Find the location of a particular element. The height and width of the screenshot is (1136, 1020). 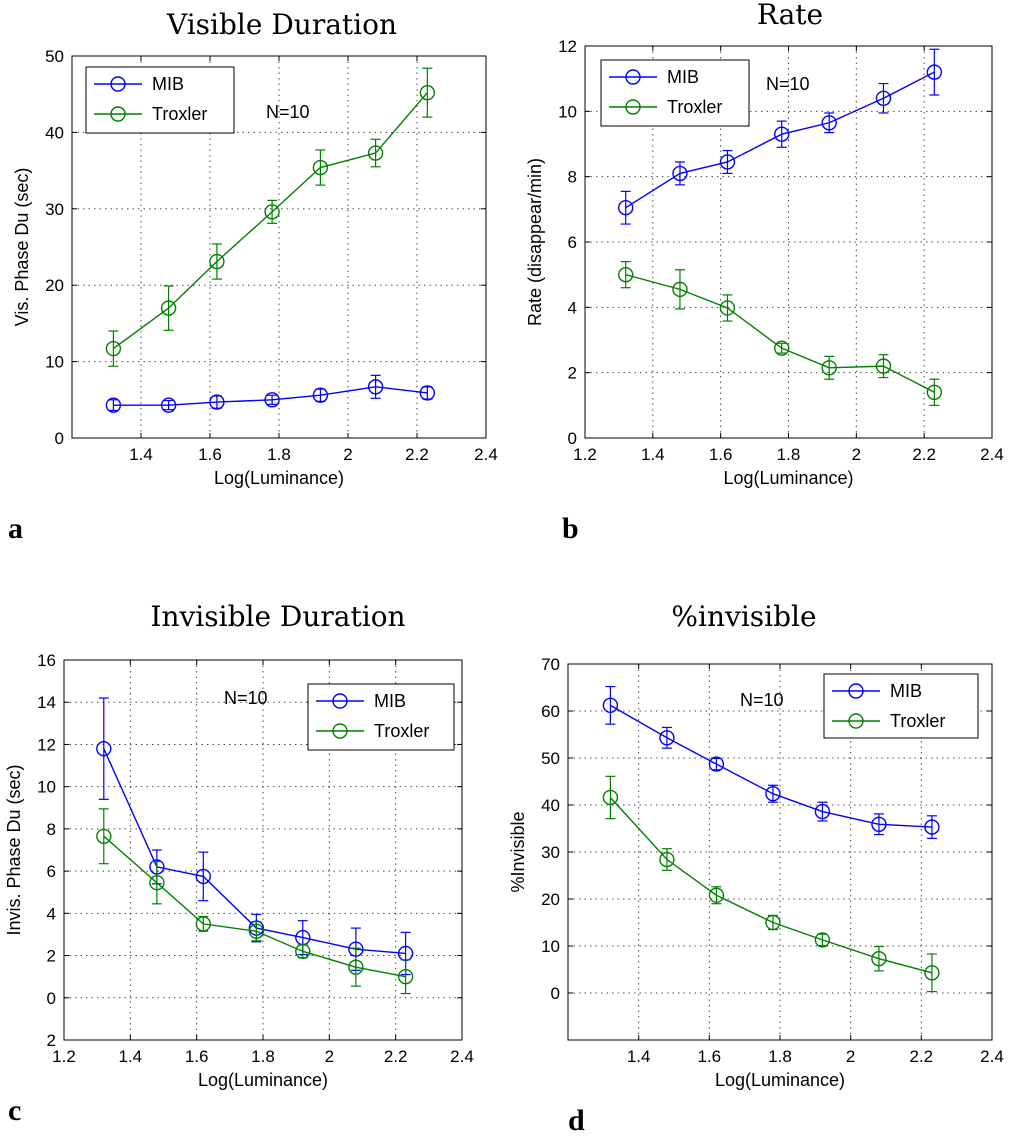

y-tick-label: 60 is located at coordinates (550, 711).